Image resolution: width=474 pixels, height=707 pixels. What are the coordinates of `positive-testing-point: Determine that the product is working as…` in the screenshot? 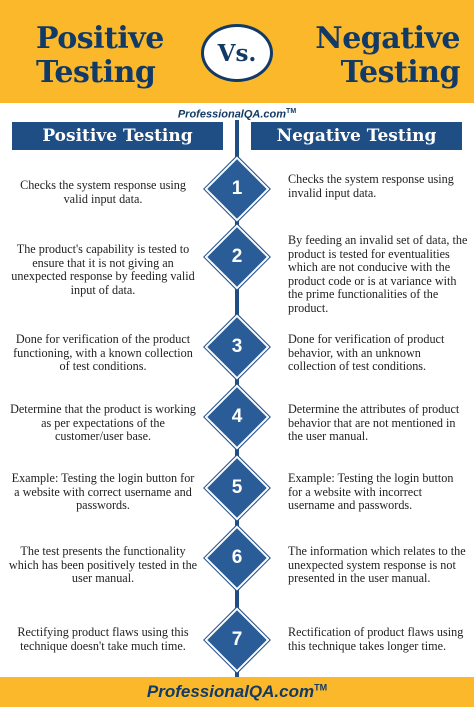 It's located at (103, 423).